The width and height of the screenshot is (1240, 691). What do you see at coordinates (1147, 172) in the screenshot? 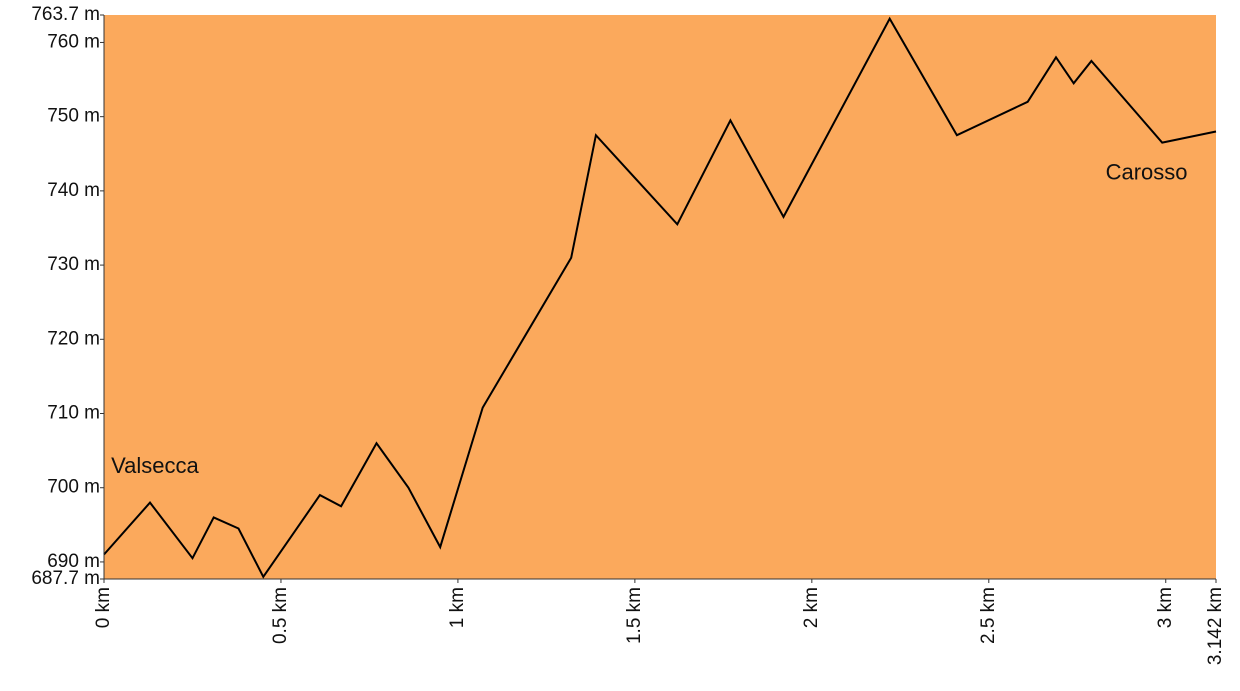
I see `place-annotation: Carosso` at bounding box center [1147, 172].